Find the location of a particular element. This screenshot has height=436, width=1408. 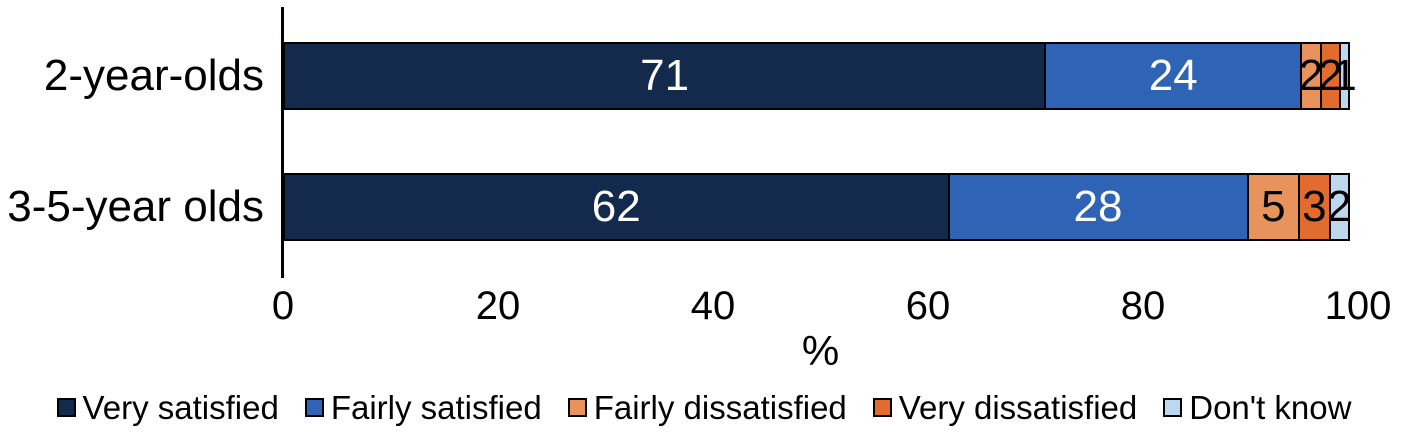

segment-value-label: 5 is located at coordinates (1273, 206).